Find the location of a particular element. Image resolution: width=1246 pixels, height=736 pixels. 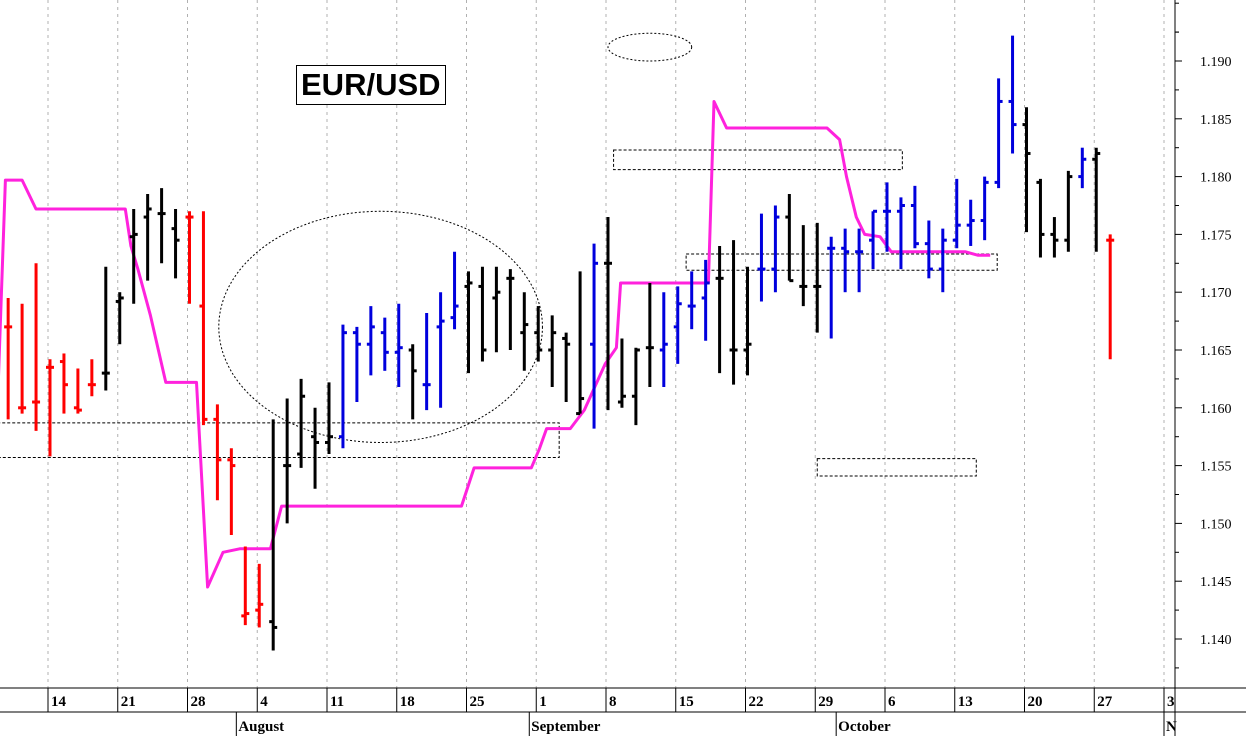

x-axis-tick-label: 28 is located at coordinates (198, 702).